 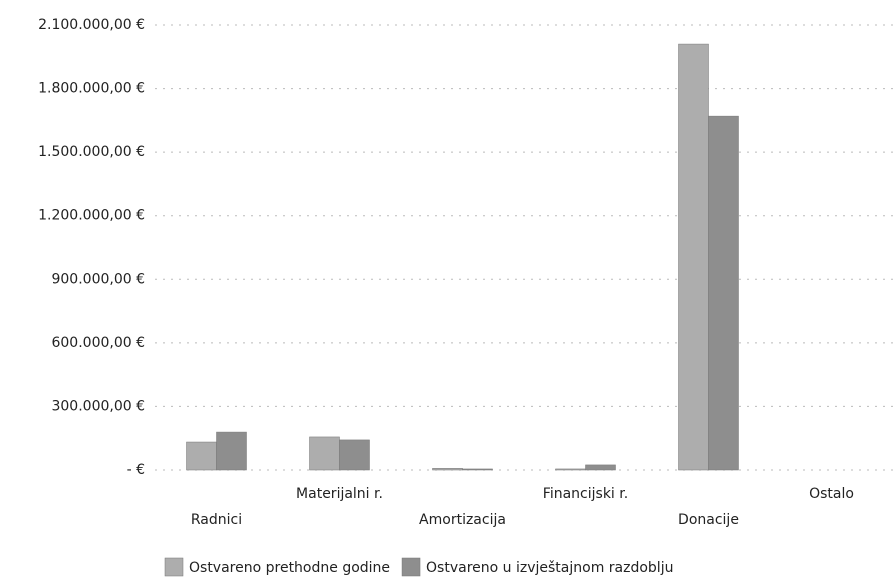 What do you see at coordinates (216, 520) in the screenshot?
I see `x-tick-label: Radnici` at bounding box center [216, 520].